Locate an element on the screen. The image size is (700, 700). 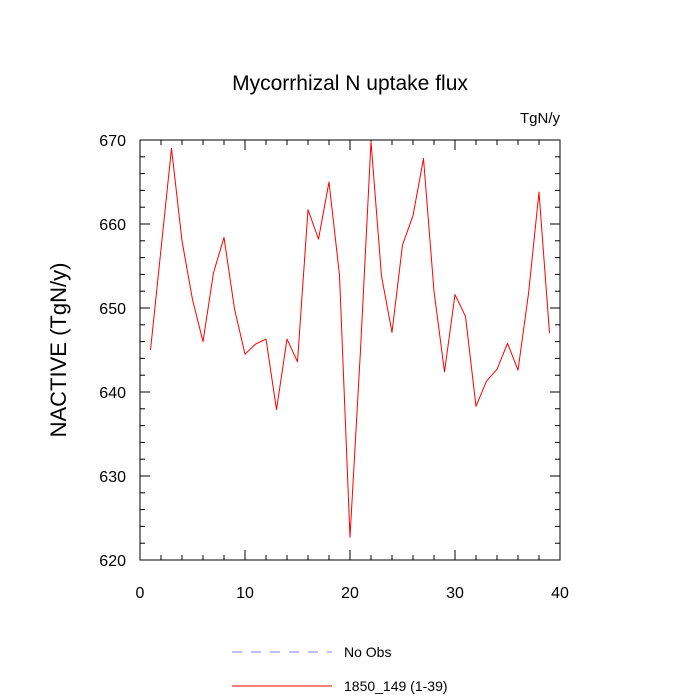
y-tick-label: 670 is located at coordinates (112, 141).